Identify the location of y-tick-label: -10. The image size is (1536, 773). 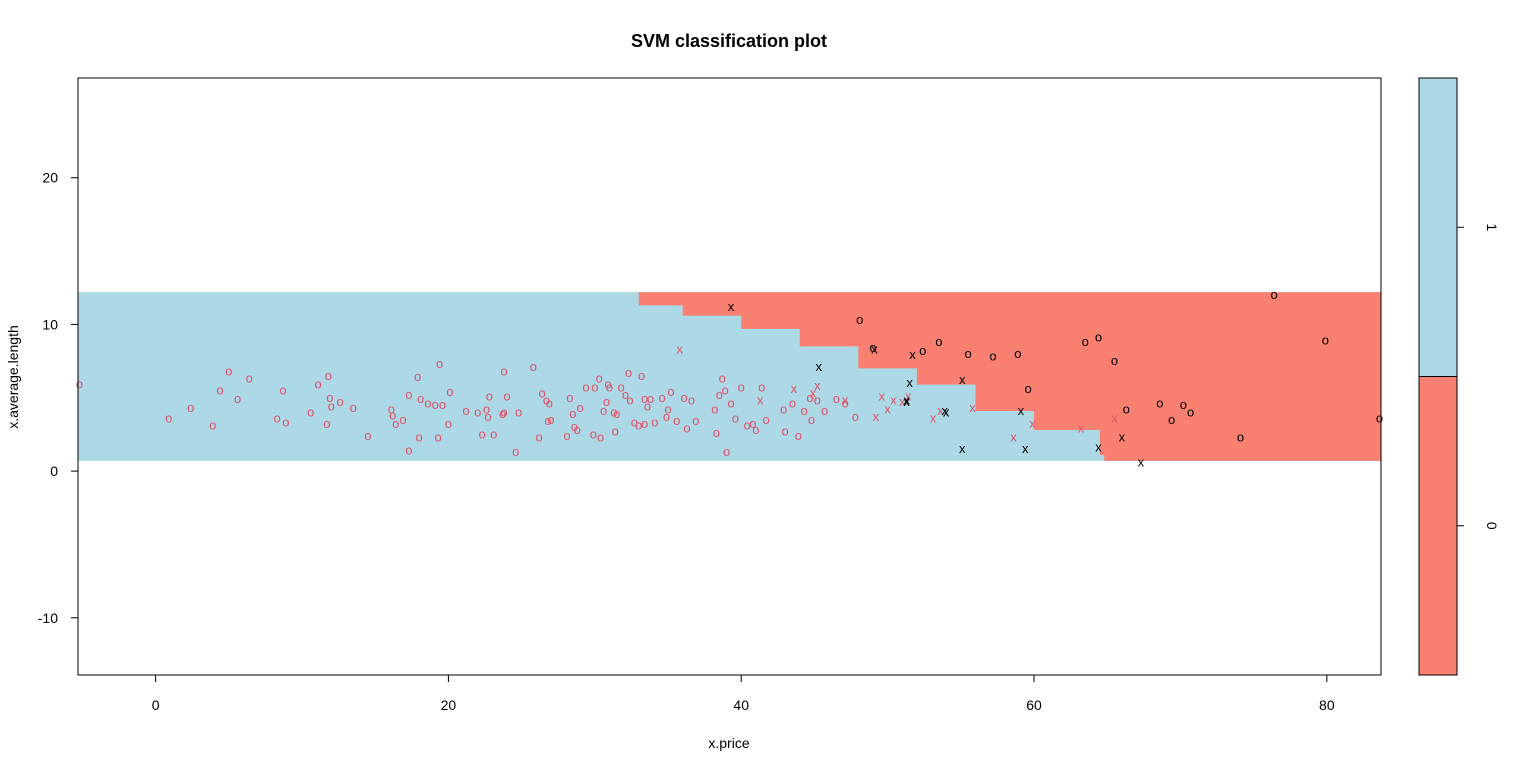
(48, 618).